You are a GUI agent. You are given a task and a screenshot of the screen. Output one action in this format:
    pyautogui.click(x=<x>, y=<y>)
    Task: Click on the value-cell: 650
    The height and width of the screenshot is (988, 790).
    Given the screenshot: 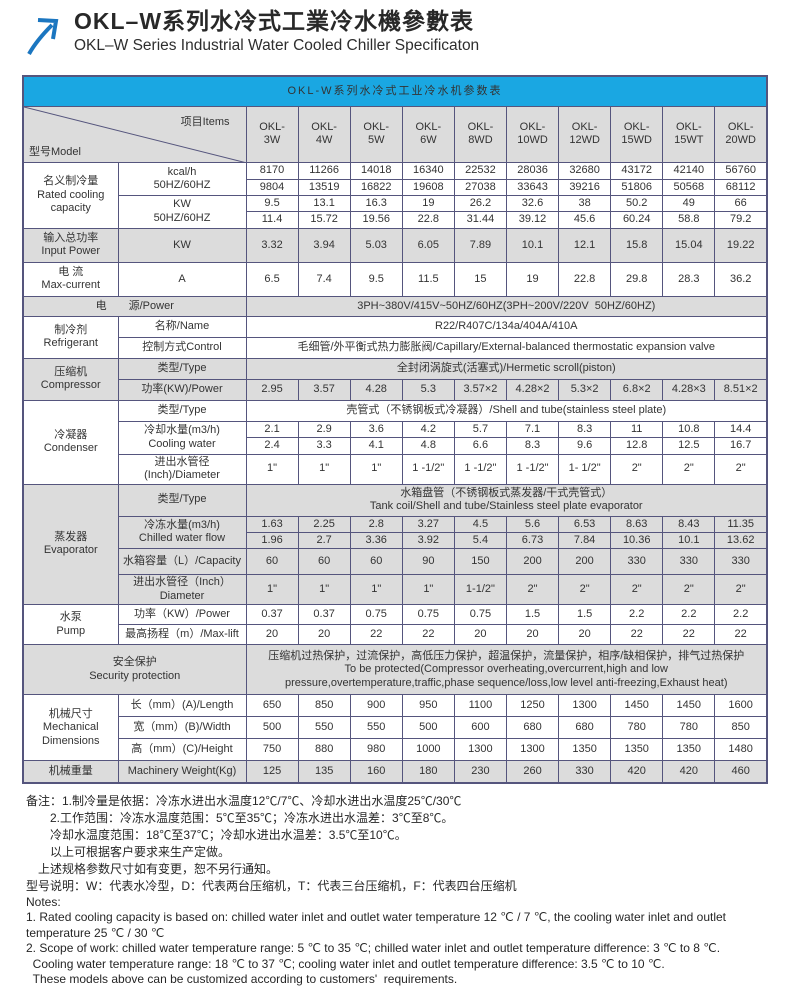 What is the action you would take?
    pyautogui.click(x=272, y=706)
    